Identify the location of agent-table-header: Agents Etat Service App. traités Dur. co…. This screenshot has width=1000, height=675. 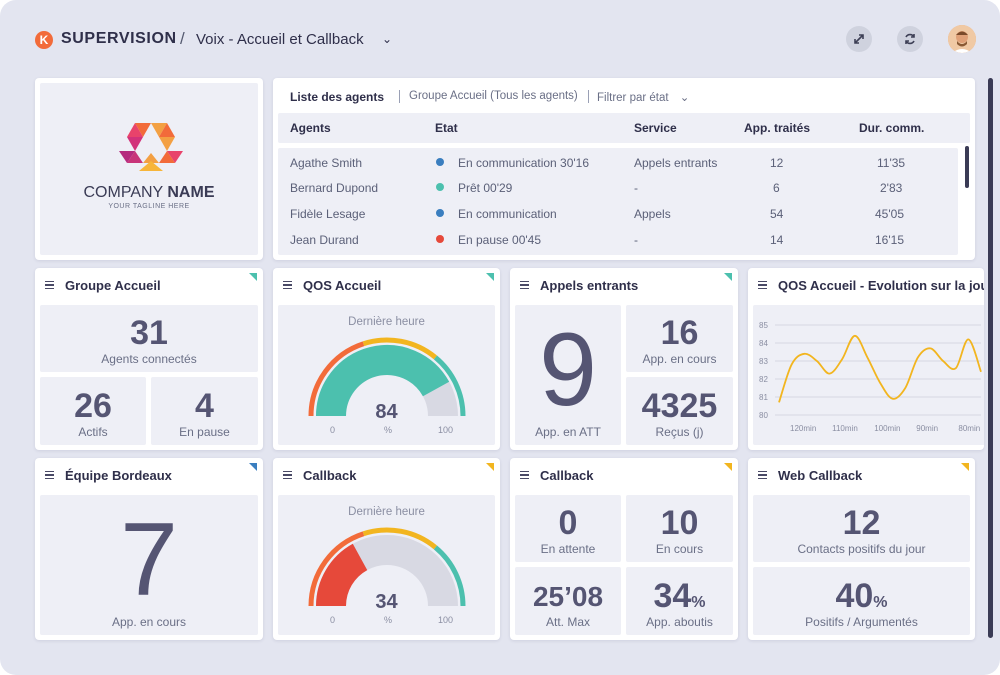
(624, 128).